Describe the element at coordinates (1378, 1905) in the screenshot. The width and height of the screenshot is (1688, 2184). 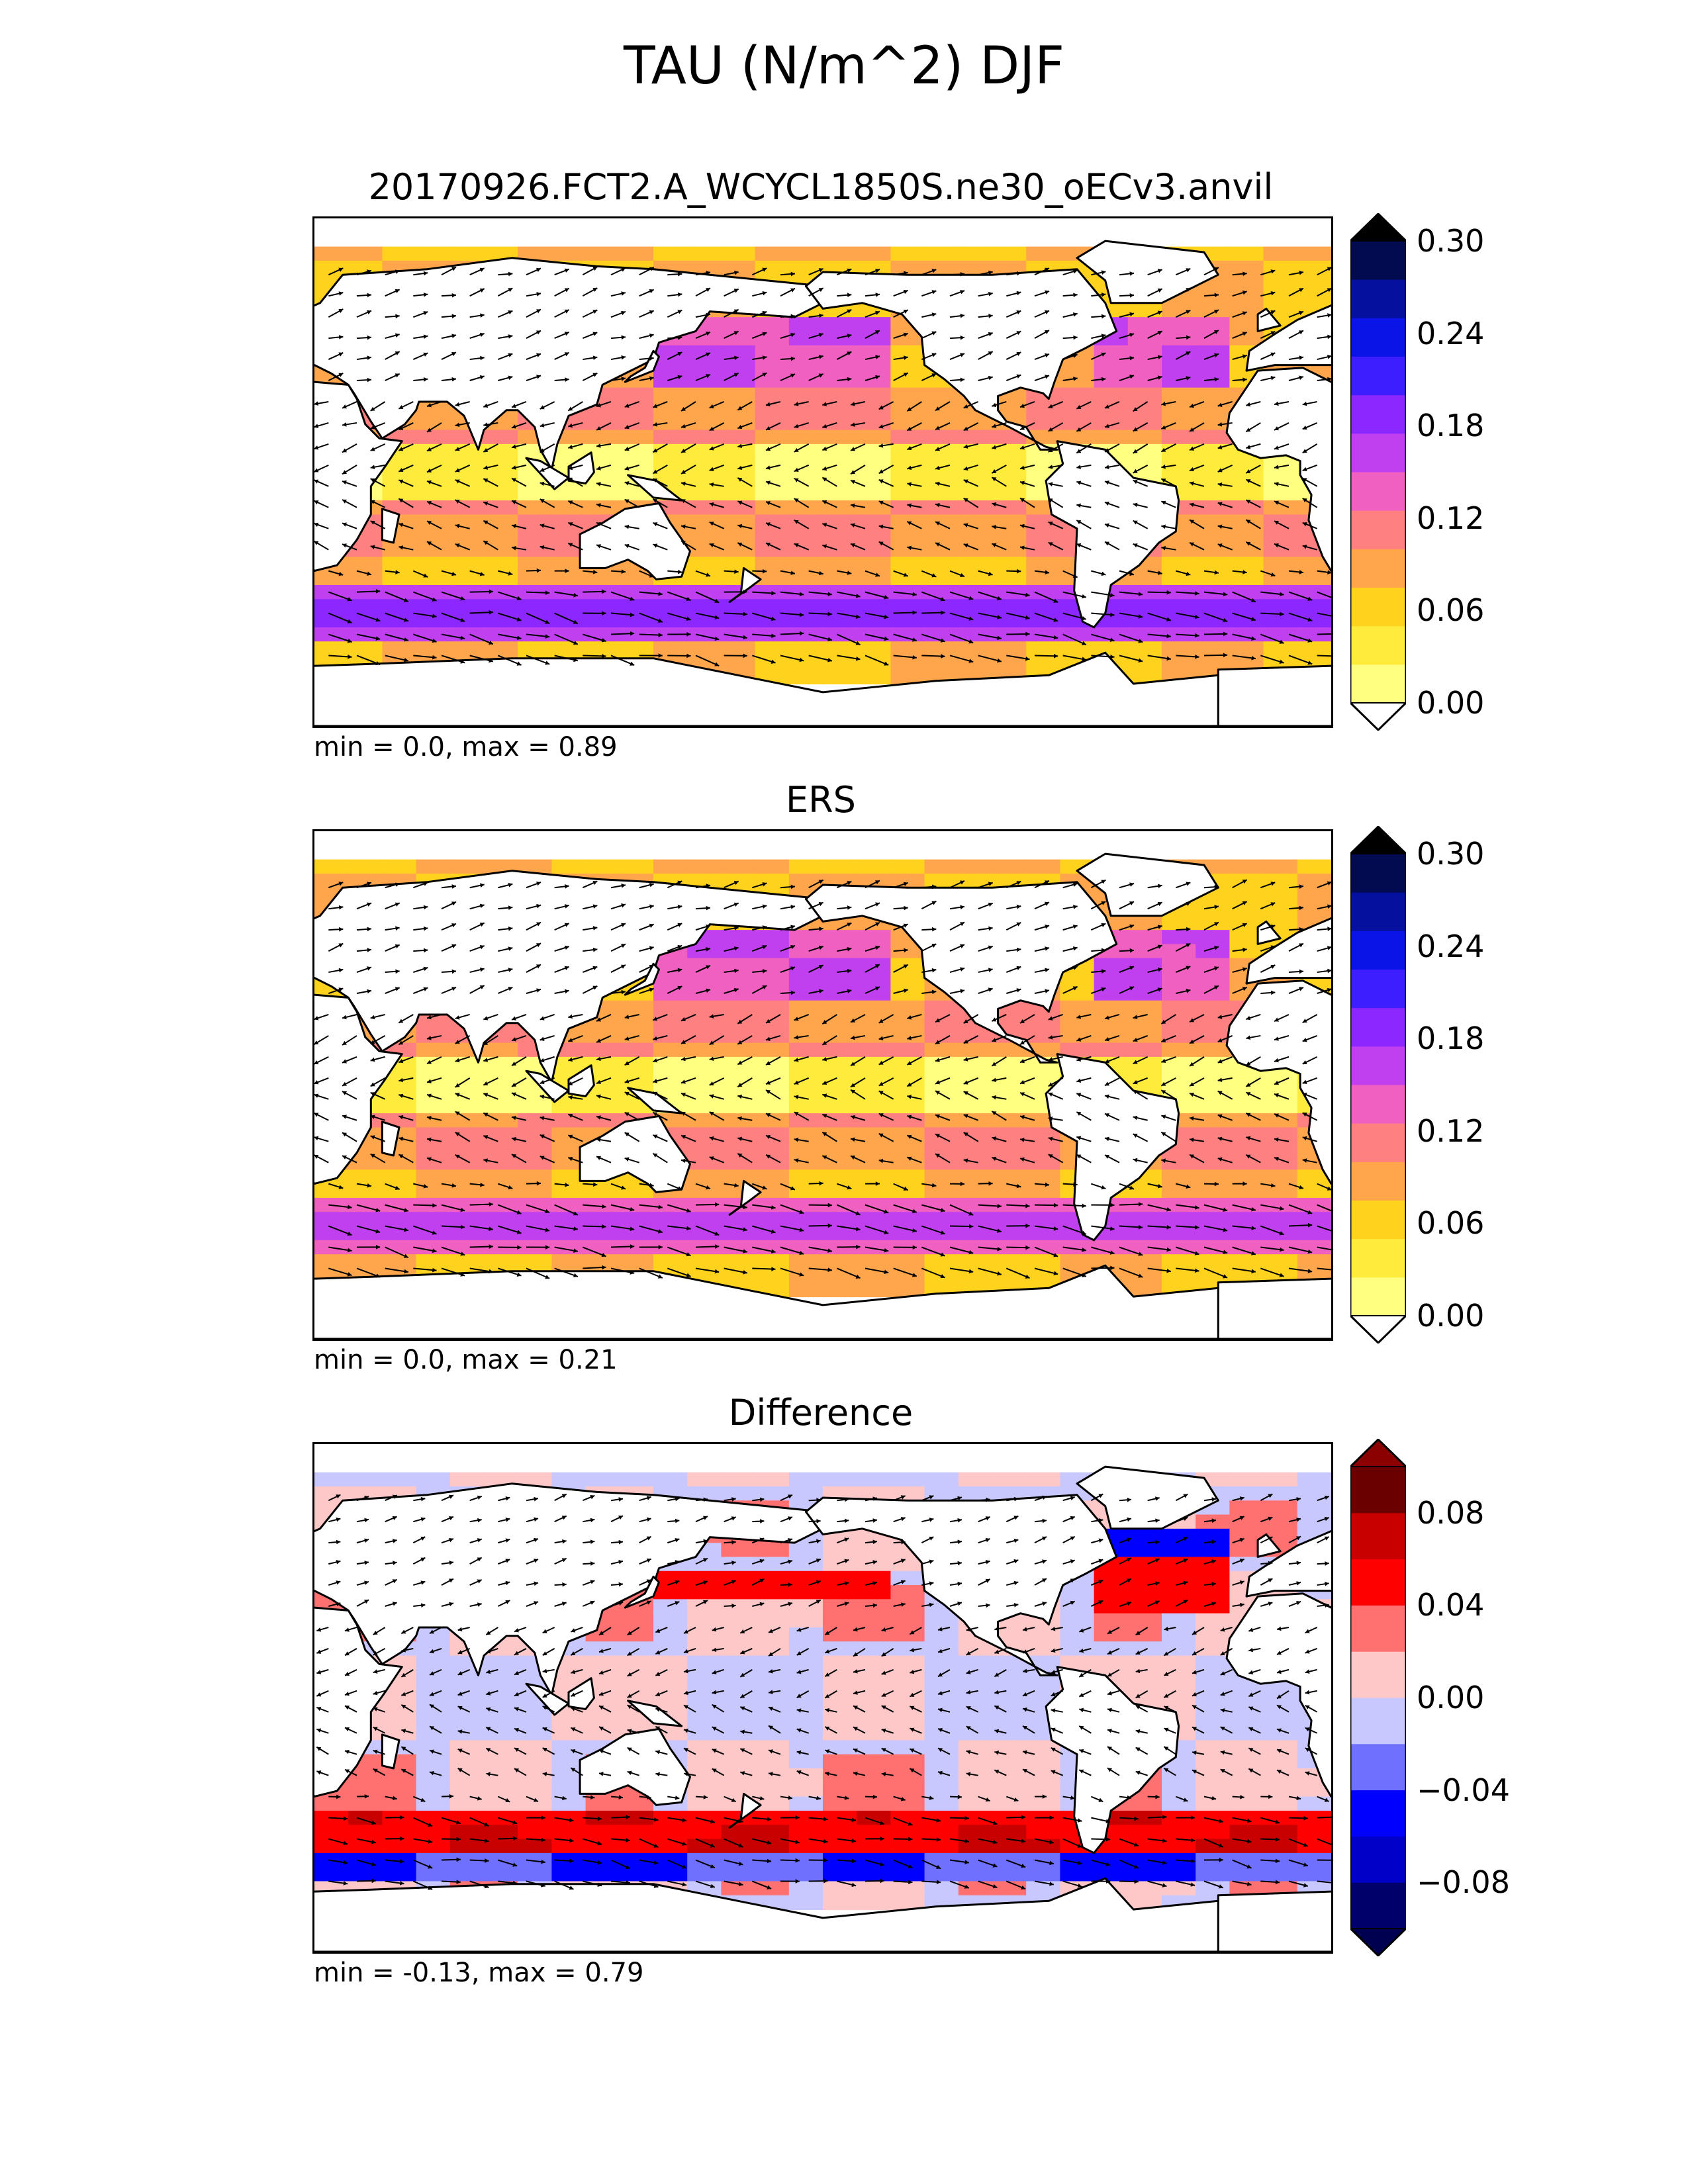
I see `colorbar-level` at that location.